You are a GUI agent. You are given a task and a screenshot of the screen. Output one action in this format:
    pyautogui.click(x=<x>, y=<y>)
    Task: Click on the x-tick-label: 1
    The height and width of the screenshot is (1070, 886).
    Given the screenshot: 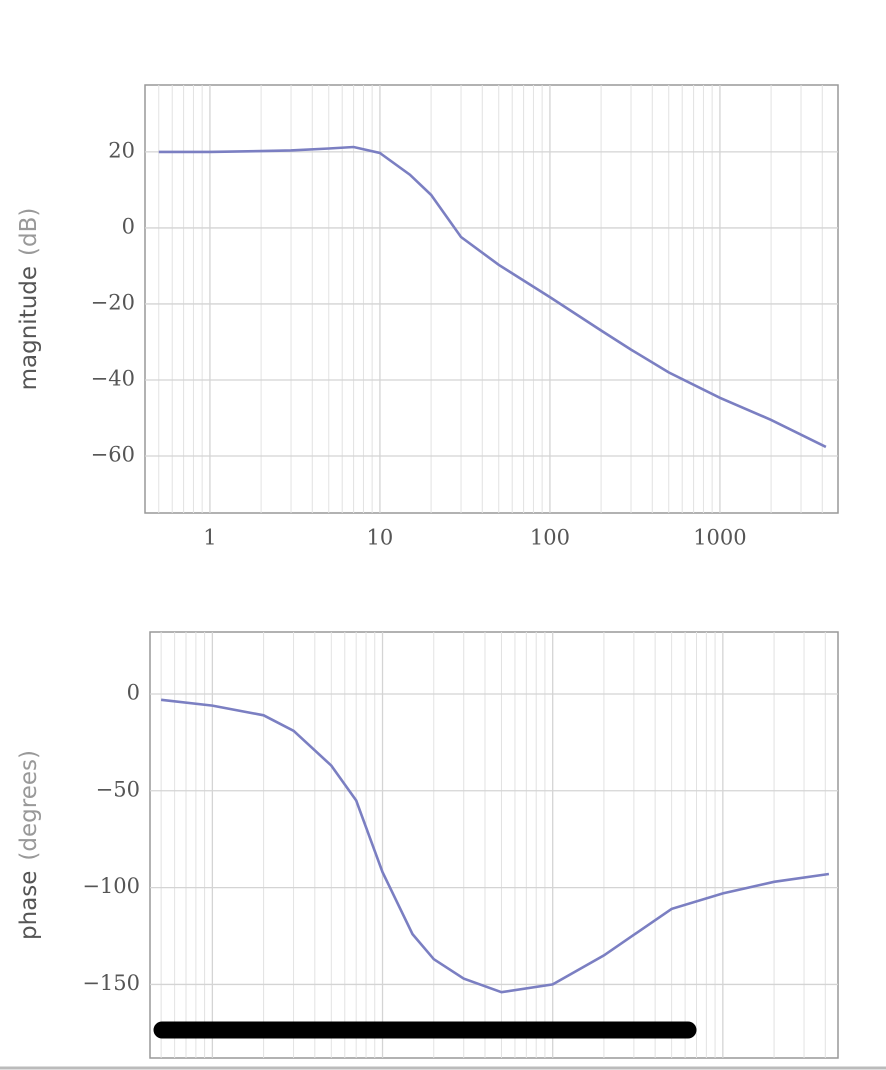 What is the action you would take?
    pyautogui.click(x=209, y=538)
    